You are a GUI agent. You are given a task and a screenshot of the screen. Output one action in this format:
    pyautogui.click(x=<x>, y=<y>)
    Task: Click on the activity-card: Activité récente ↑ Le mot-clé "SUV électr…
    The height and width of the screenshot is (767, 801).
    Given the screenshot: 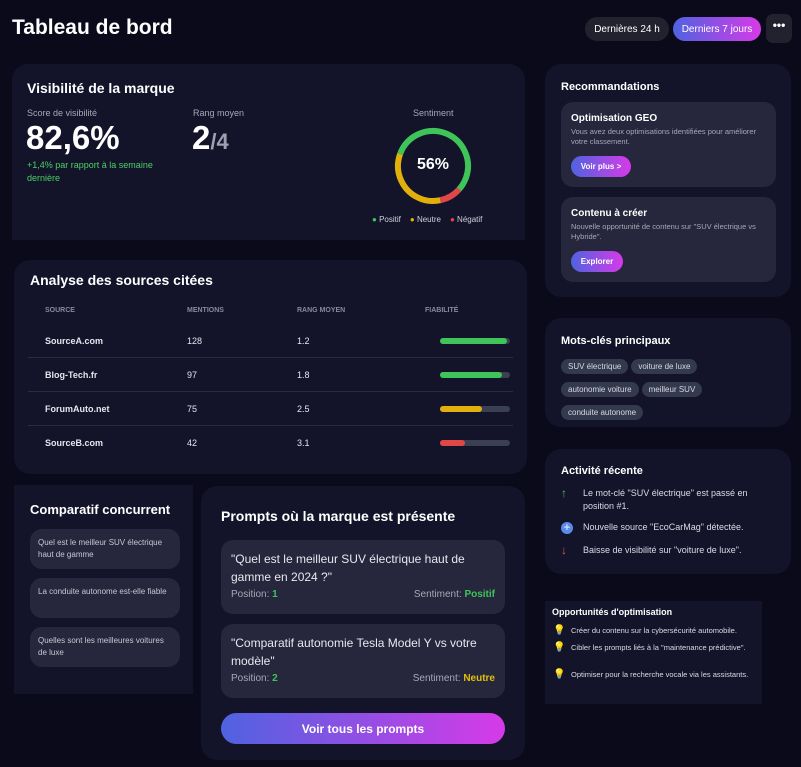 What is the action you would take?
    pyautogui.click(x=668, y=511)
    